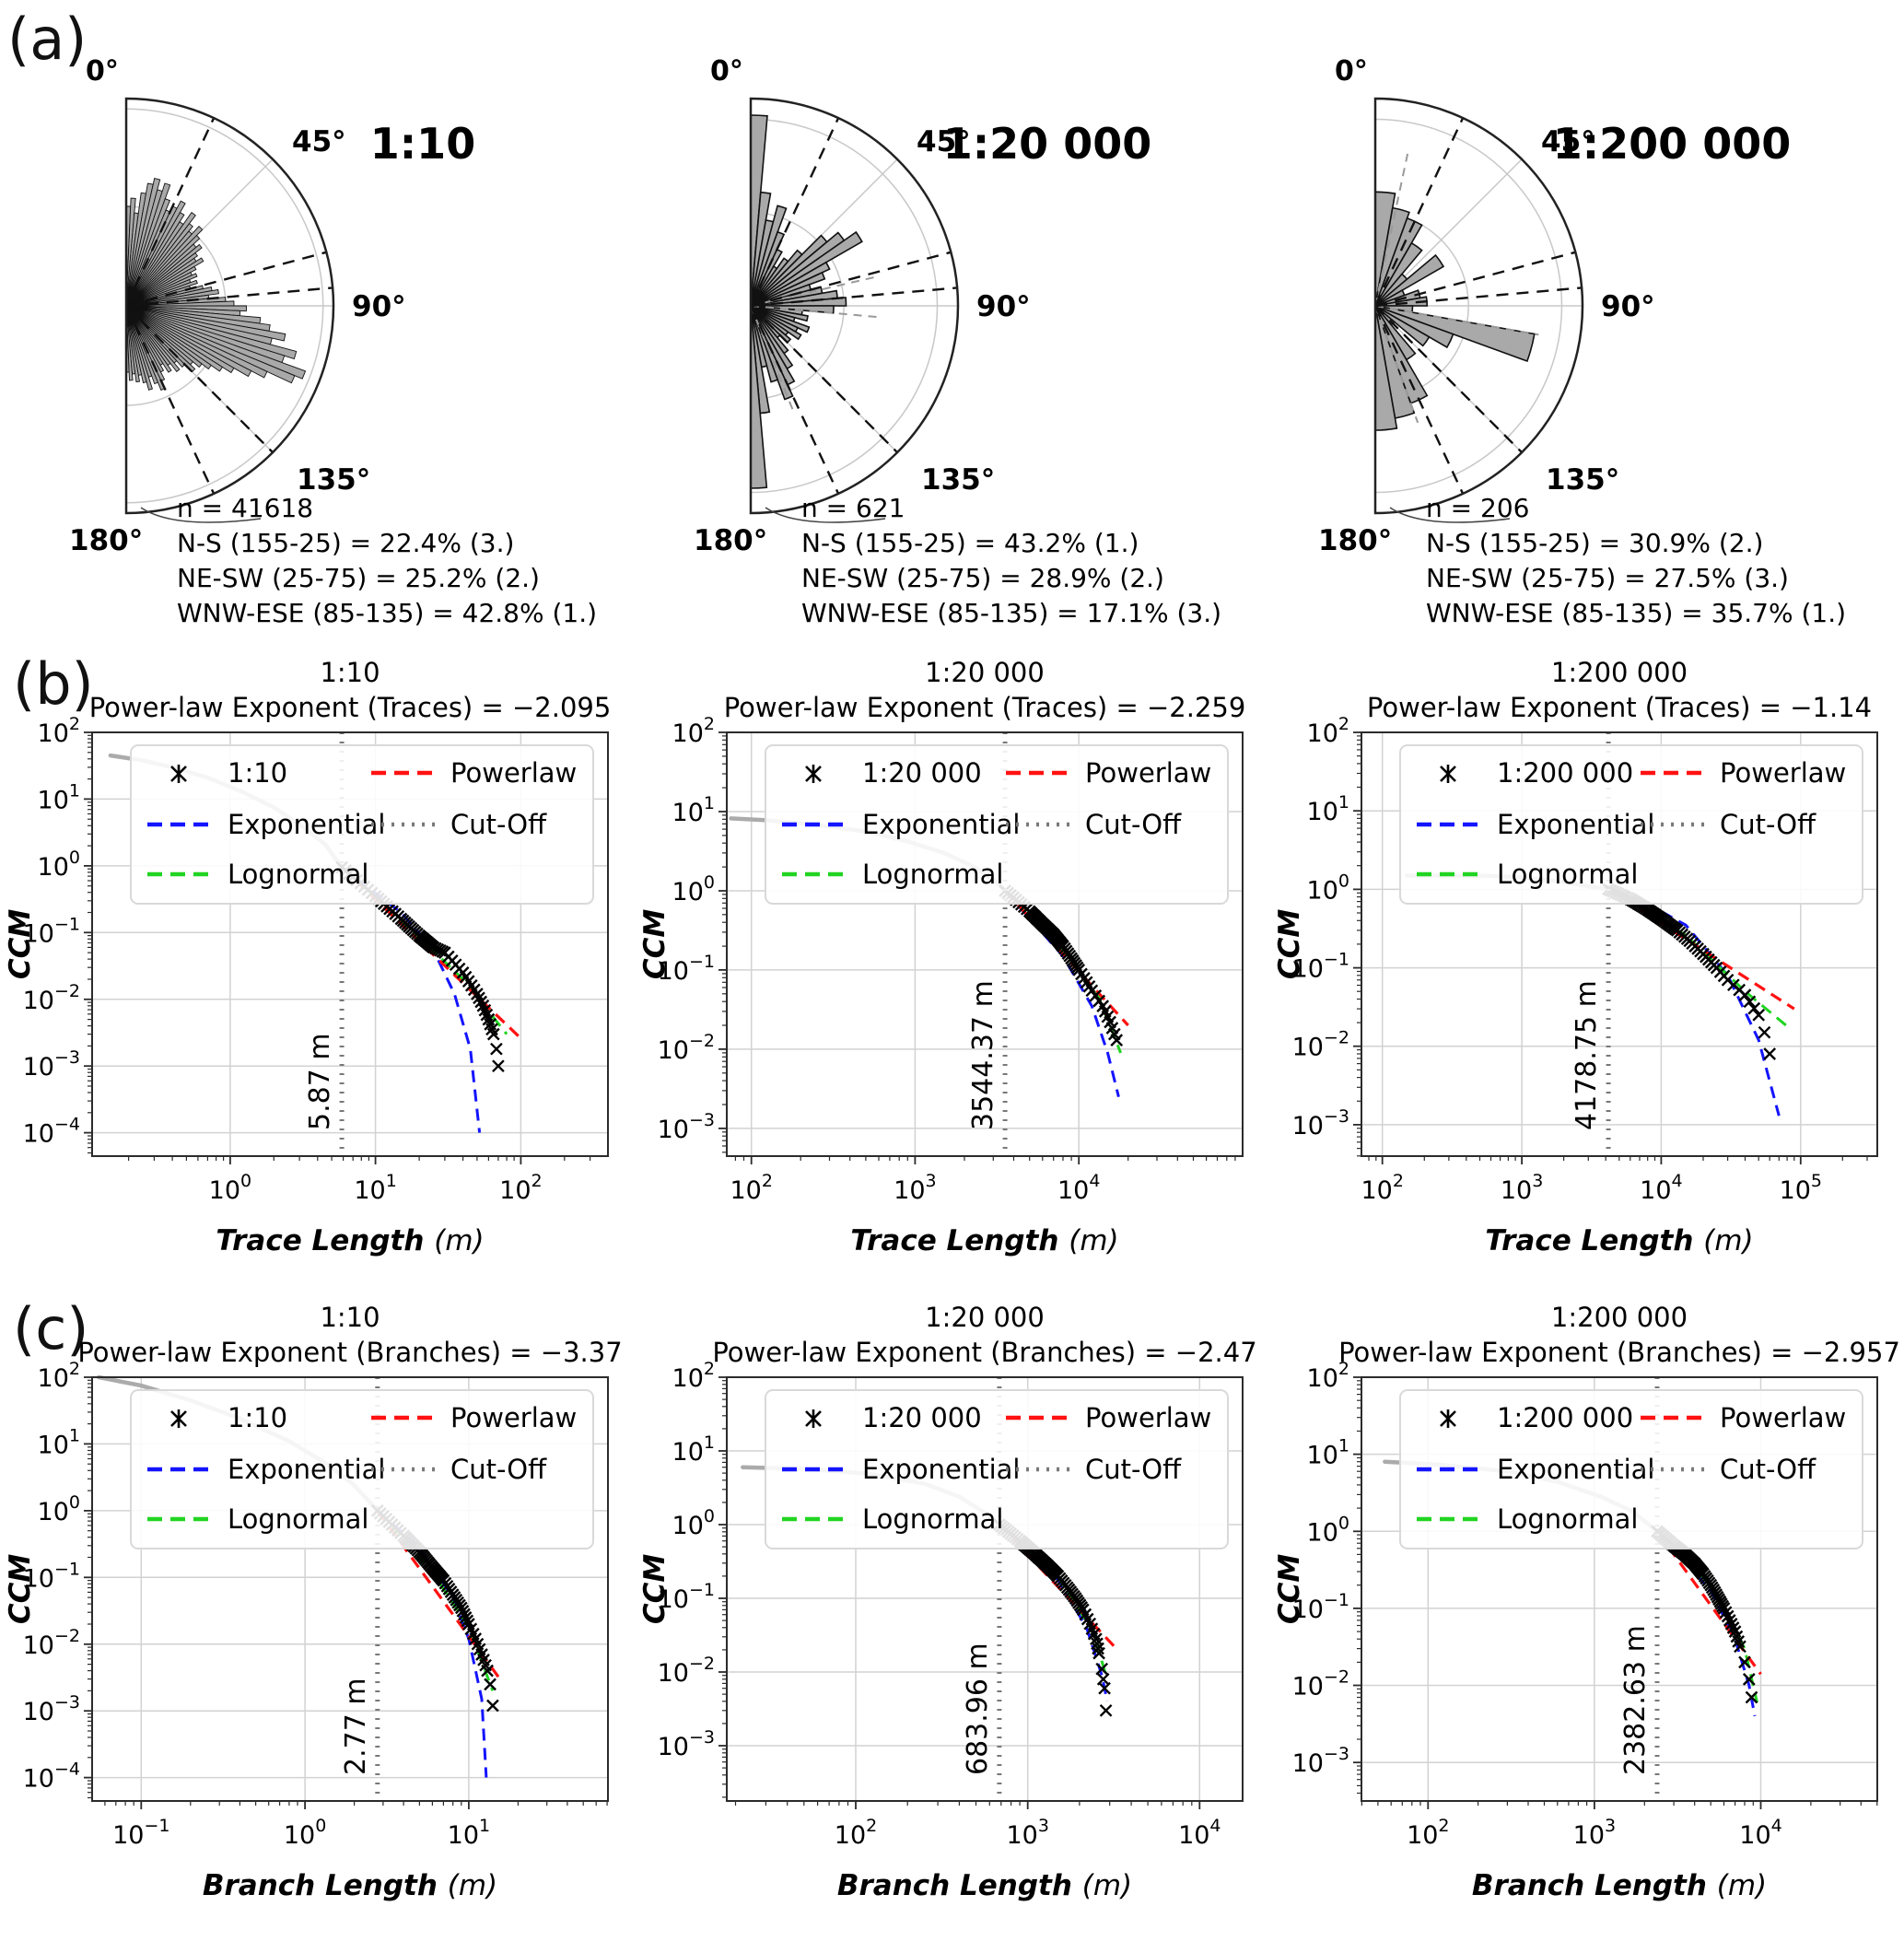  I want to click on panel-label-a: (a), so click(47, 39).